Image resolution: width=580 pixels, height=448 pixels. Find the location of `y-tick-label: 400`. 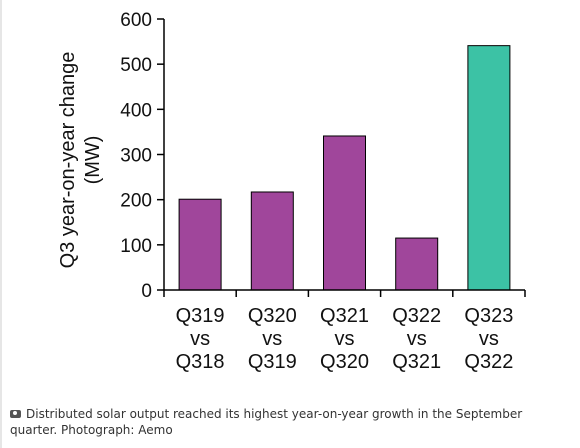

y-tick-label: 400 is located at coordinates (136, 110).